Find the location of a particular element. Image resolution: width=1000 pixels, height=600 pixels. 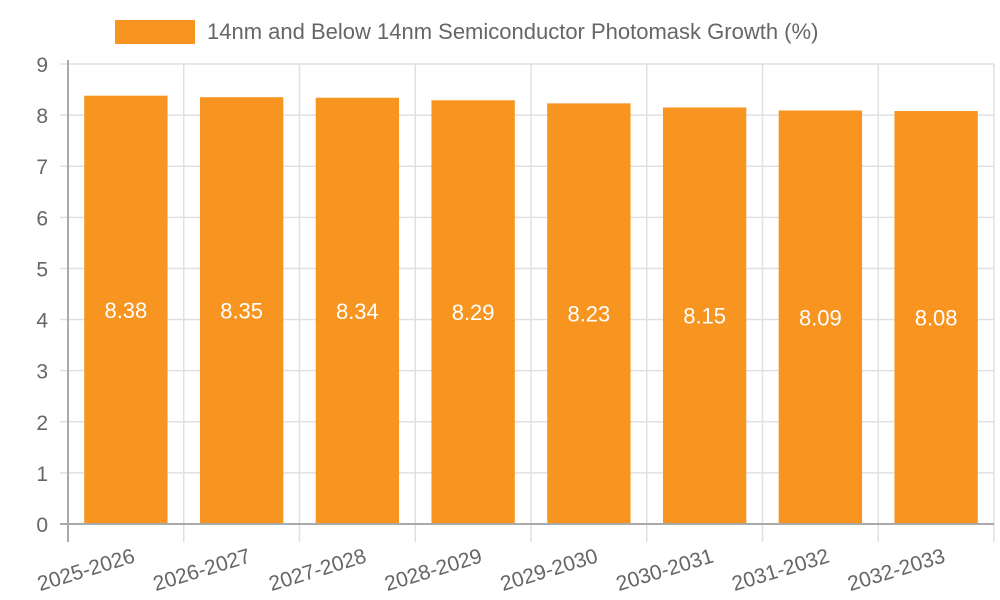

data-label: 8.38 is located at coordinates (125, 310).